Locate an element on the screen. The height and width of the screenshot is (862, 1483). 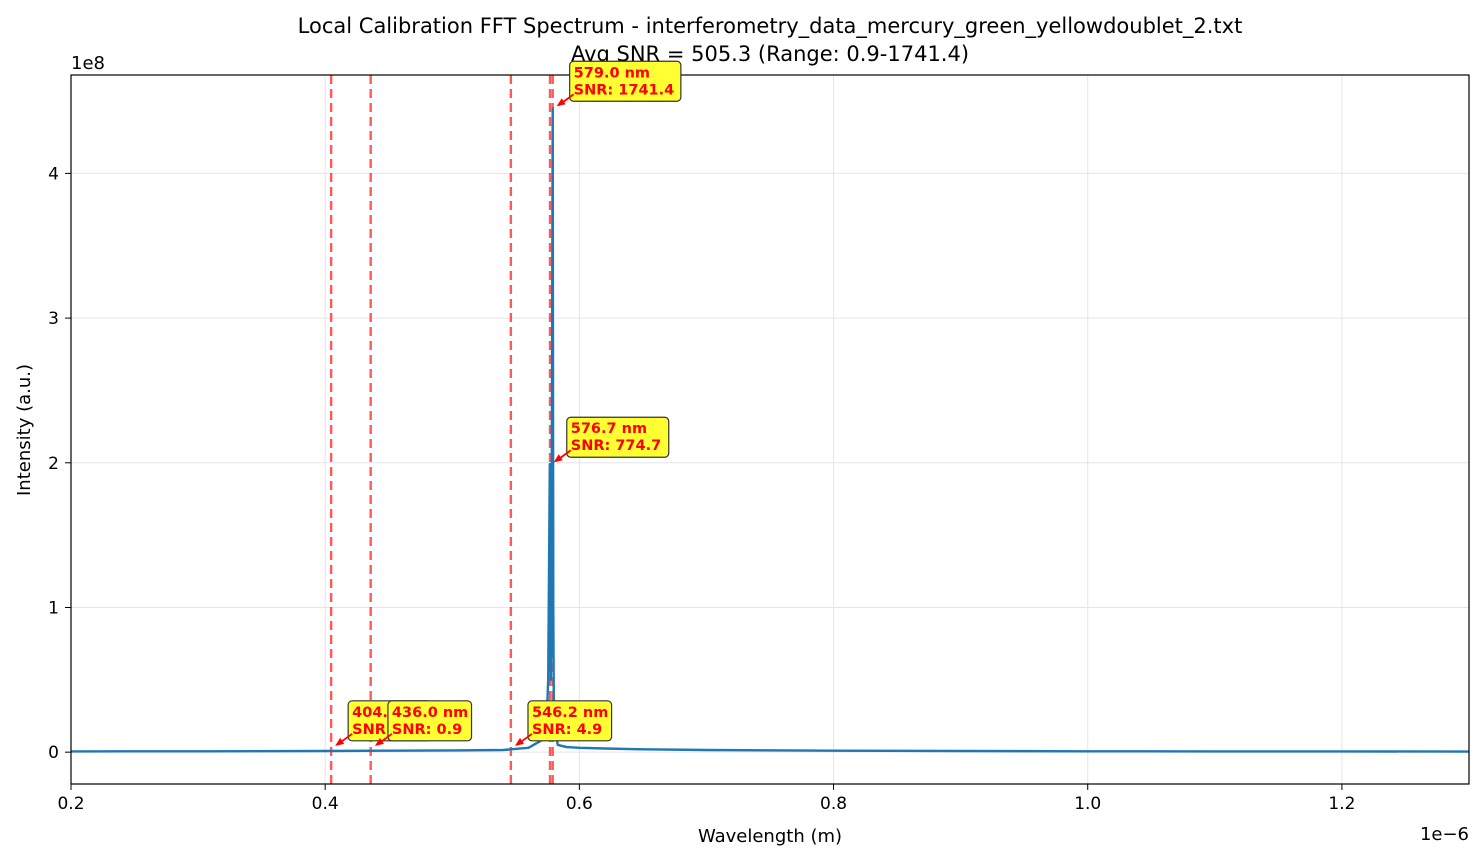
y-tick-label: 3 is located at coordinates (53, 319).